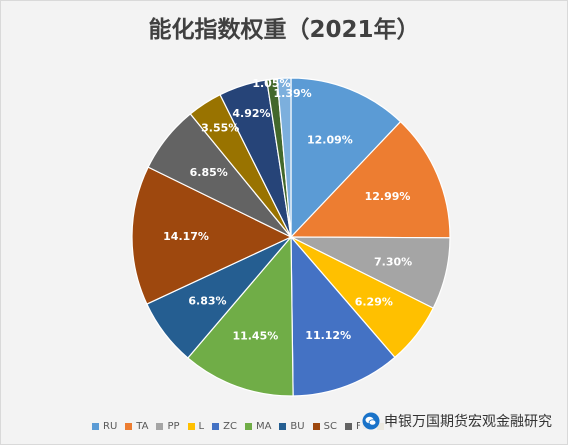 This screenshot has height=445, width=568. What do you see at coordinates (110, 426) in the screenshot?
I see `legend-label: RU` at bounding box center [110, 426].